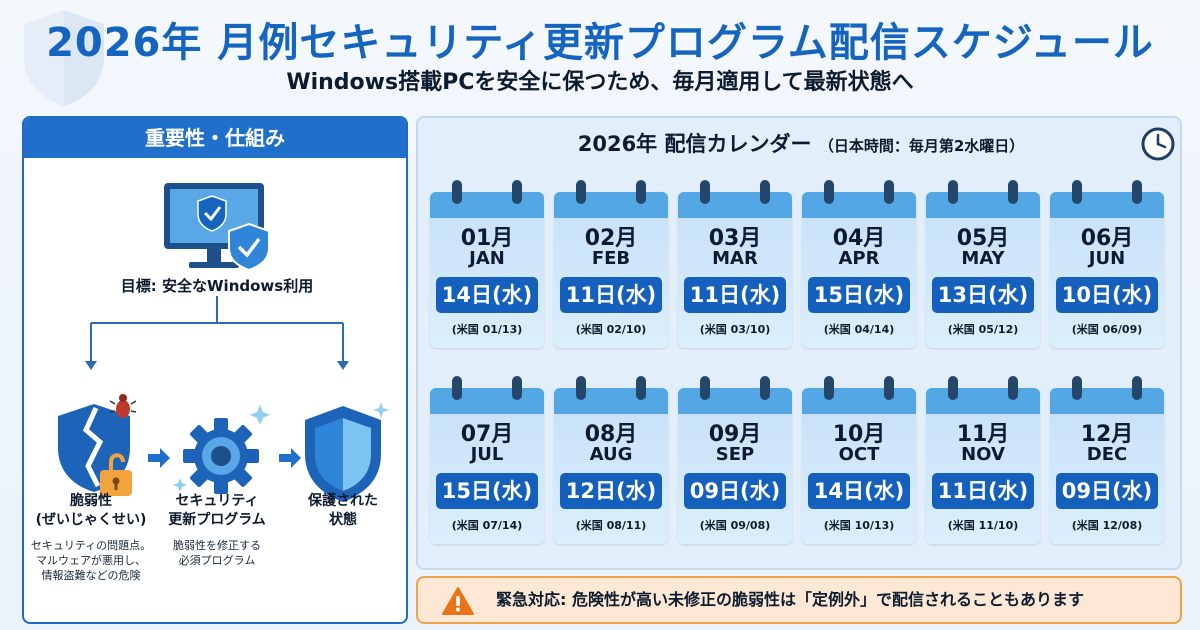  What do you see at coordinates (487, 238) in the screenshot?
I see `calendar-month-jp: 01月` at bounding box center [487, 238].